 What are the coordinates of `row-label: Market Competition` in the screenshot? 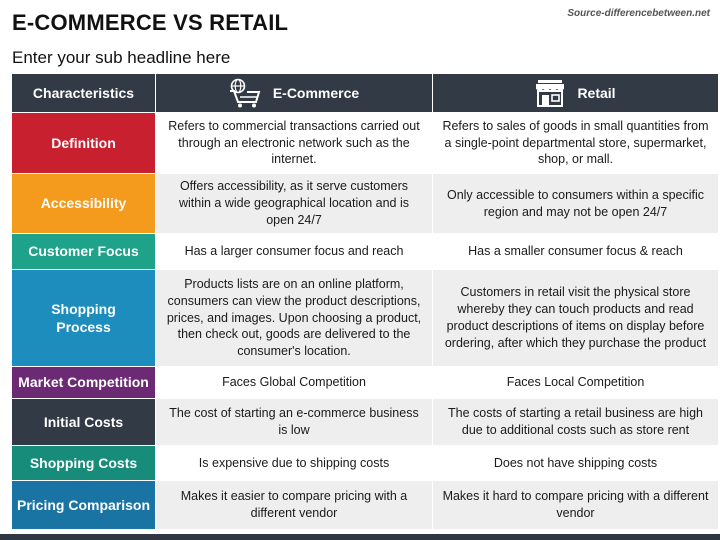 It's located at (83, 382).